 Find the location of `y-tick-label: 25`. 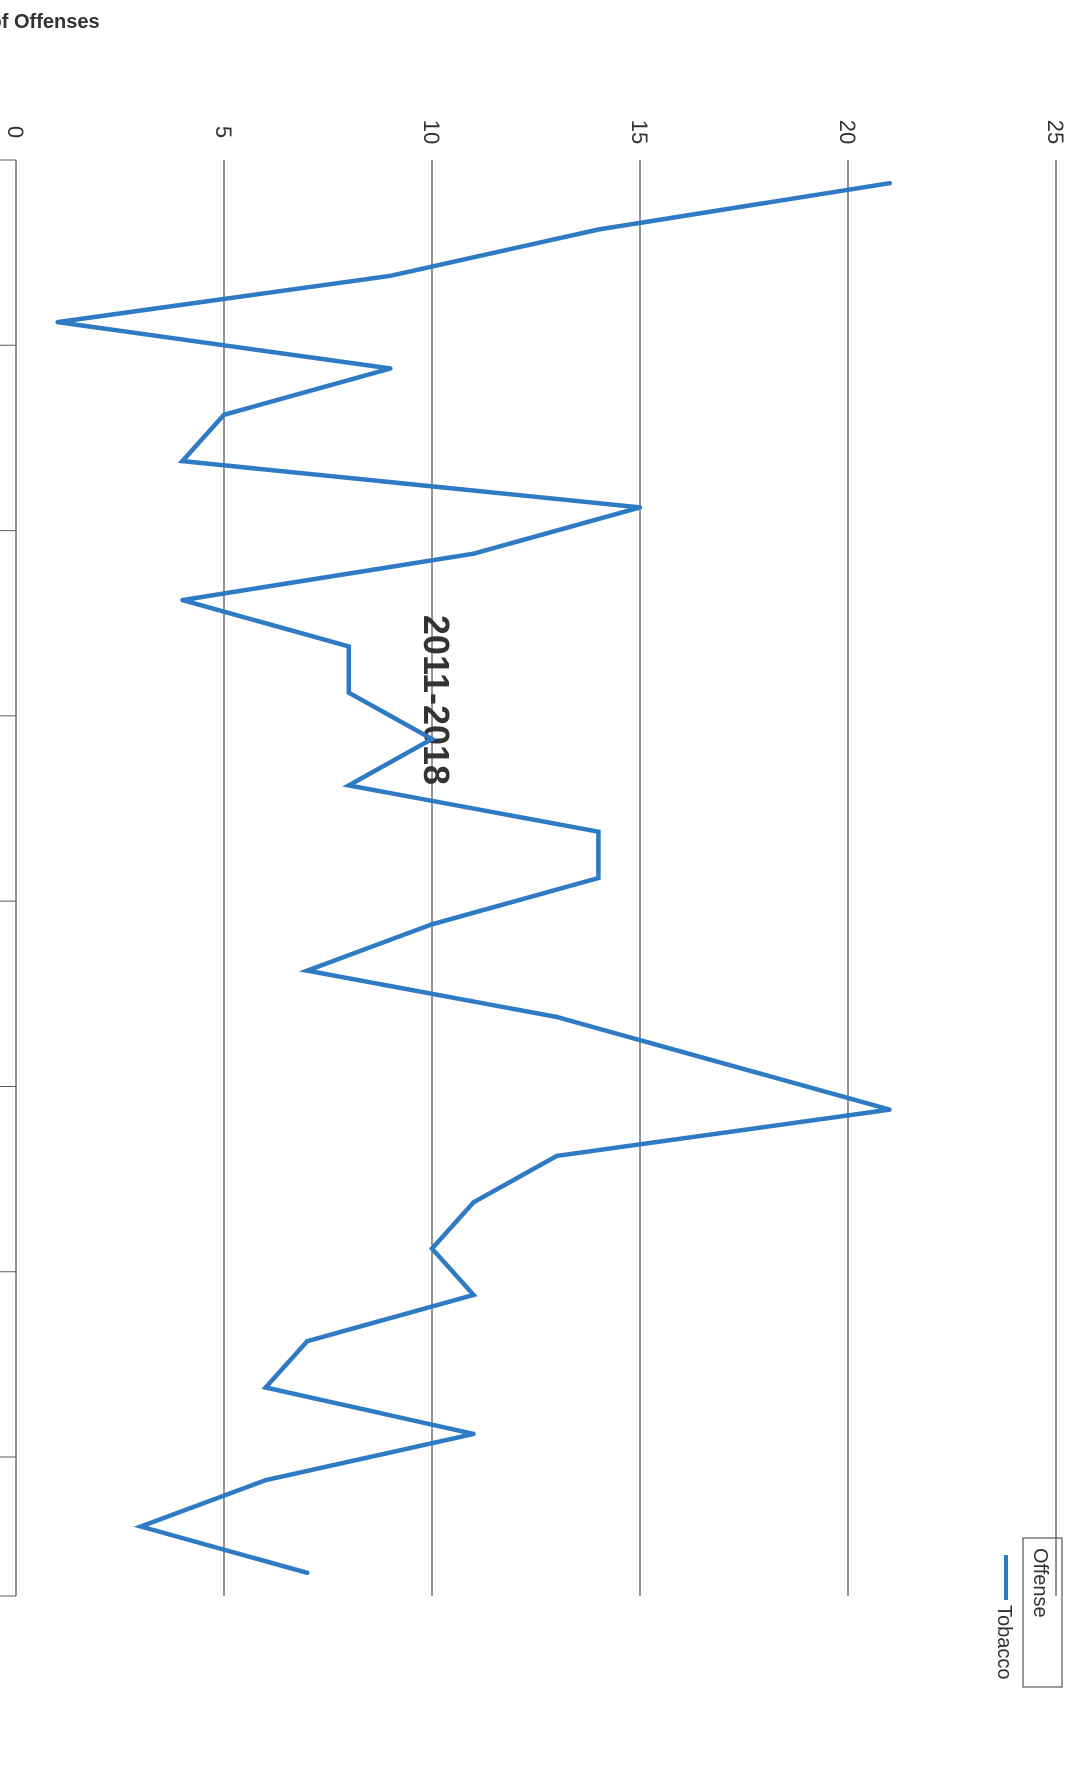

y-tick-label: 25 is located at coordinates (1055, 132).